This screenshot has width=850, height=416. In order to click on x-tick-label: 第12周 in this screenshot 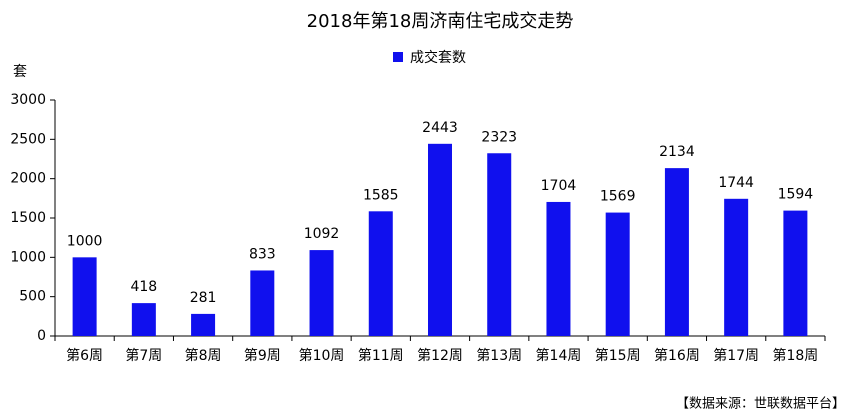, I will do `click(440, 355)`.